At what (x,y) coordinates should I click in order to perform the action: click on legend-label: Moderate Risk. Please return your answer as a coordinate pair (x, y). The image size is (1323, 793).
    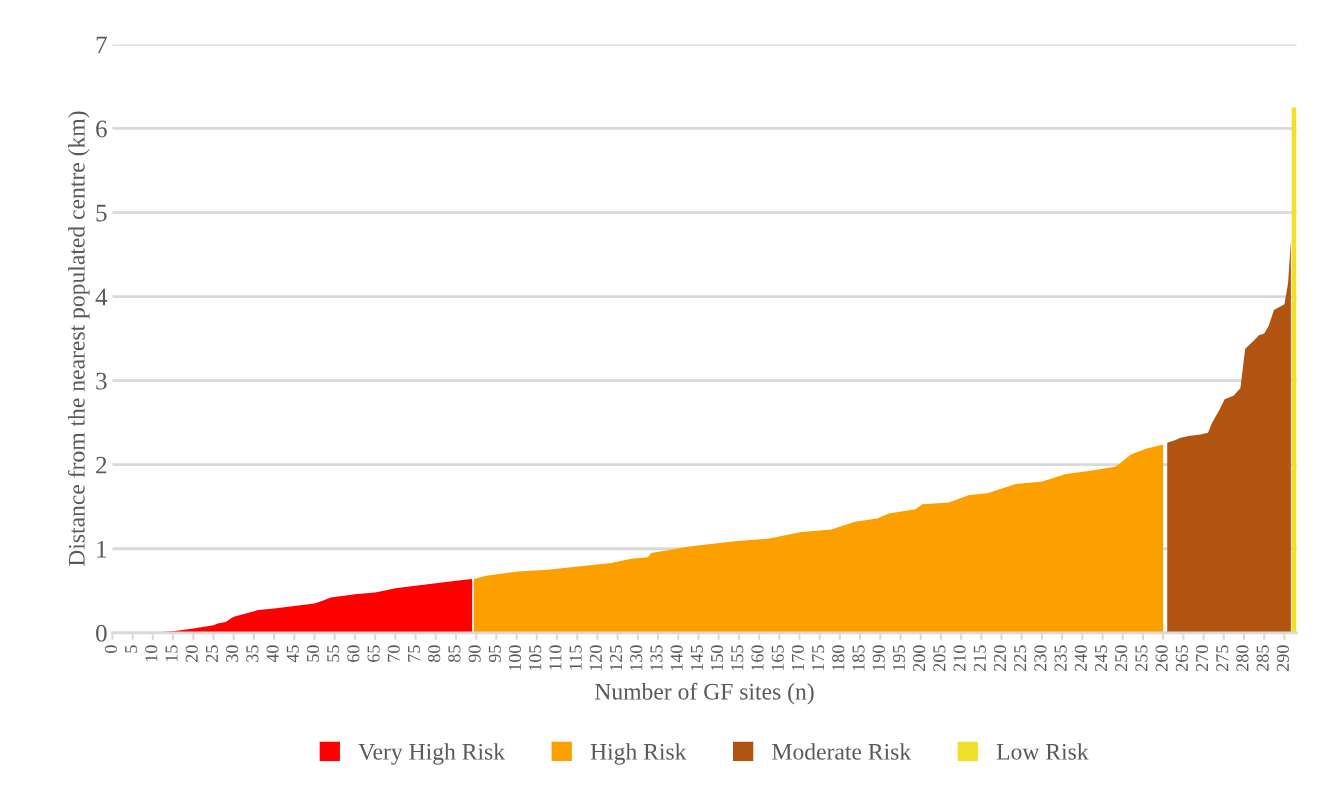
    Looking at the image, I should click on (842, 751).